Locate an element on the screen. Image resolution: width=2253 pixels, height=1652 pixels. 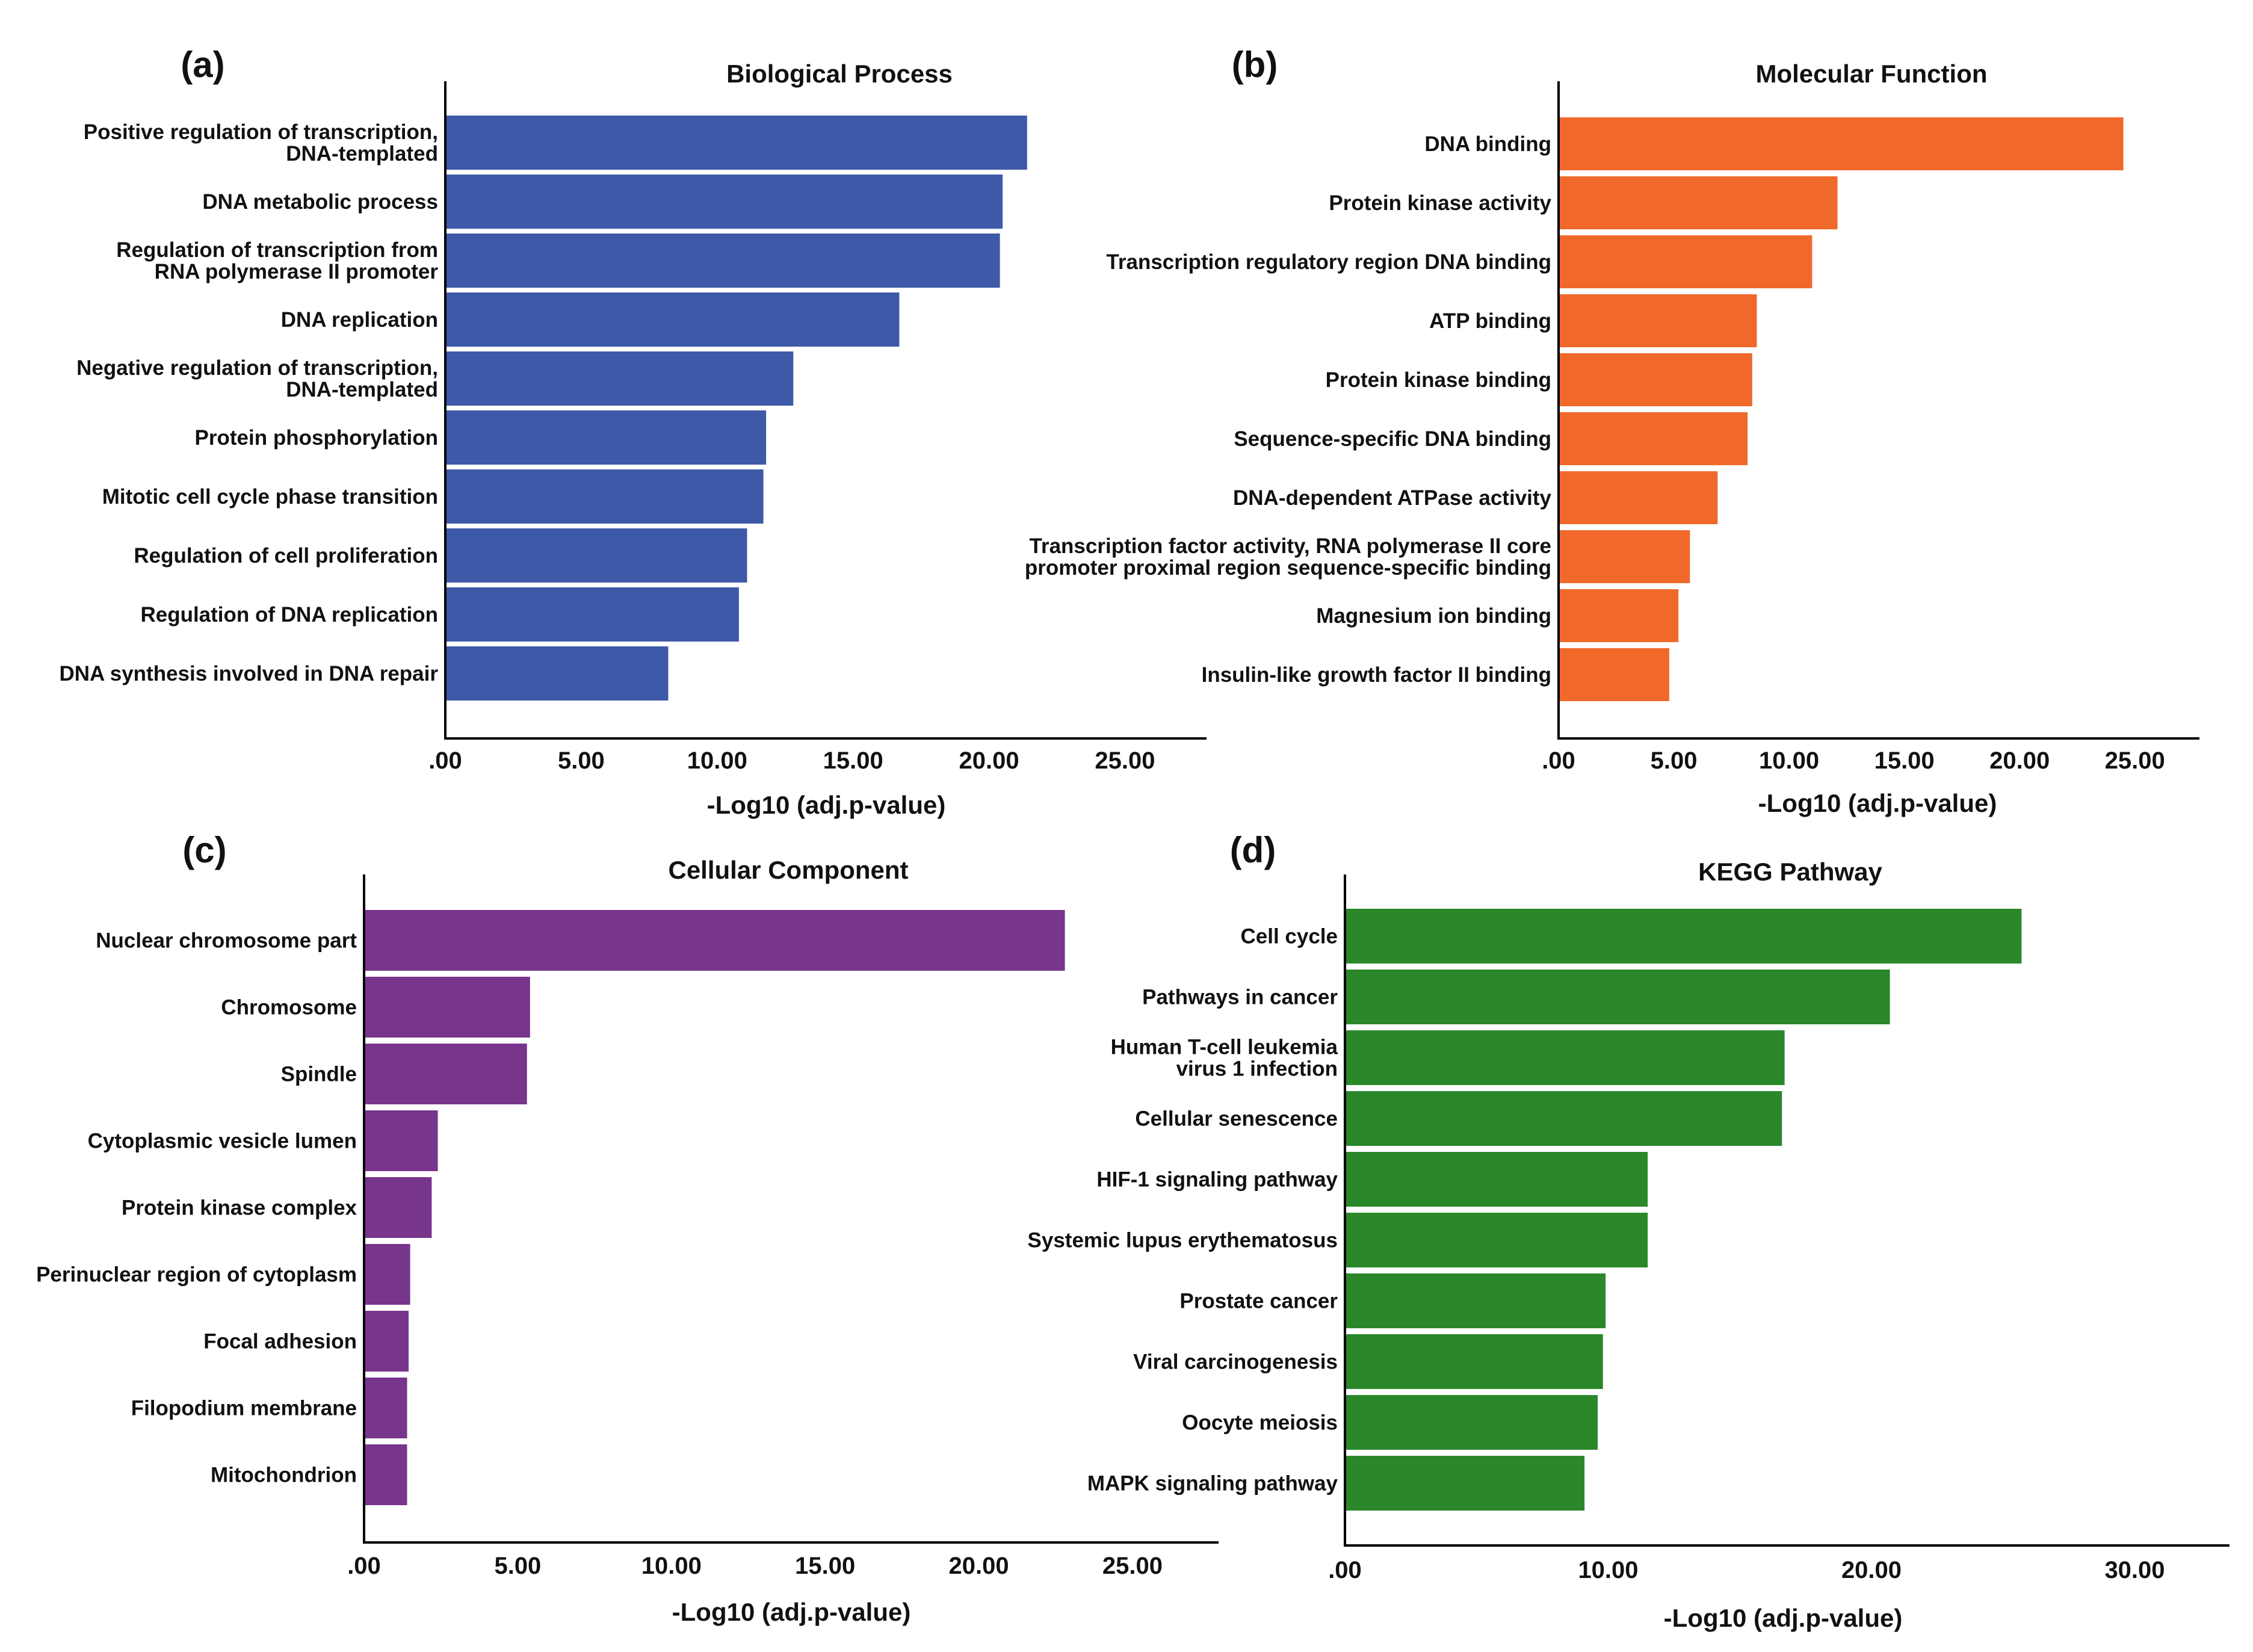
category-label: Human T-cell leukemia is located at coordinates (1224, 1047).